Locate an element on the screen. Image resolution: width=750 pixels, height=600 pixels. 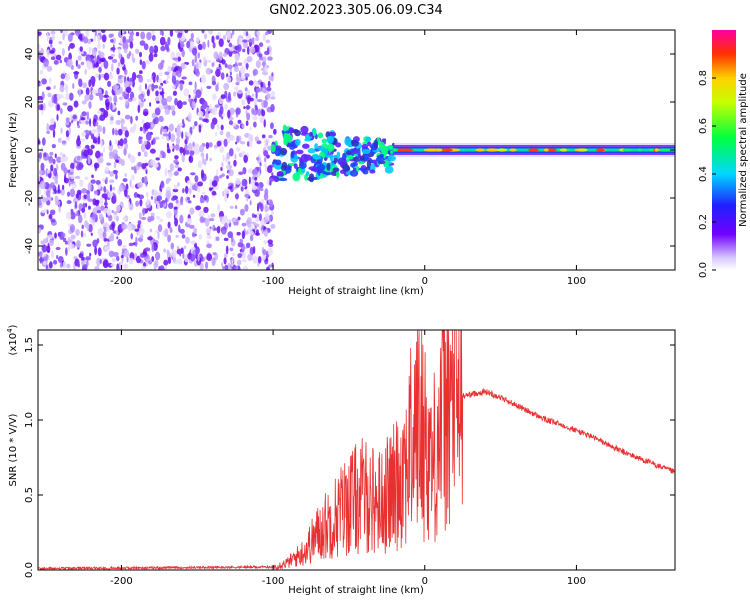
colorbar-label: Normalized spectral amplitude is located at coordinates (743, 150).